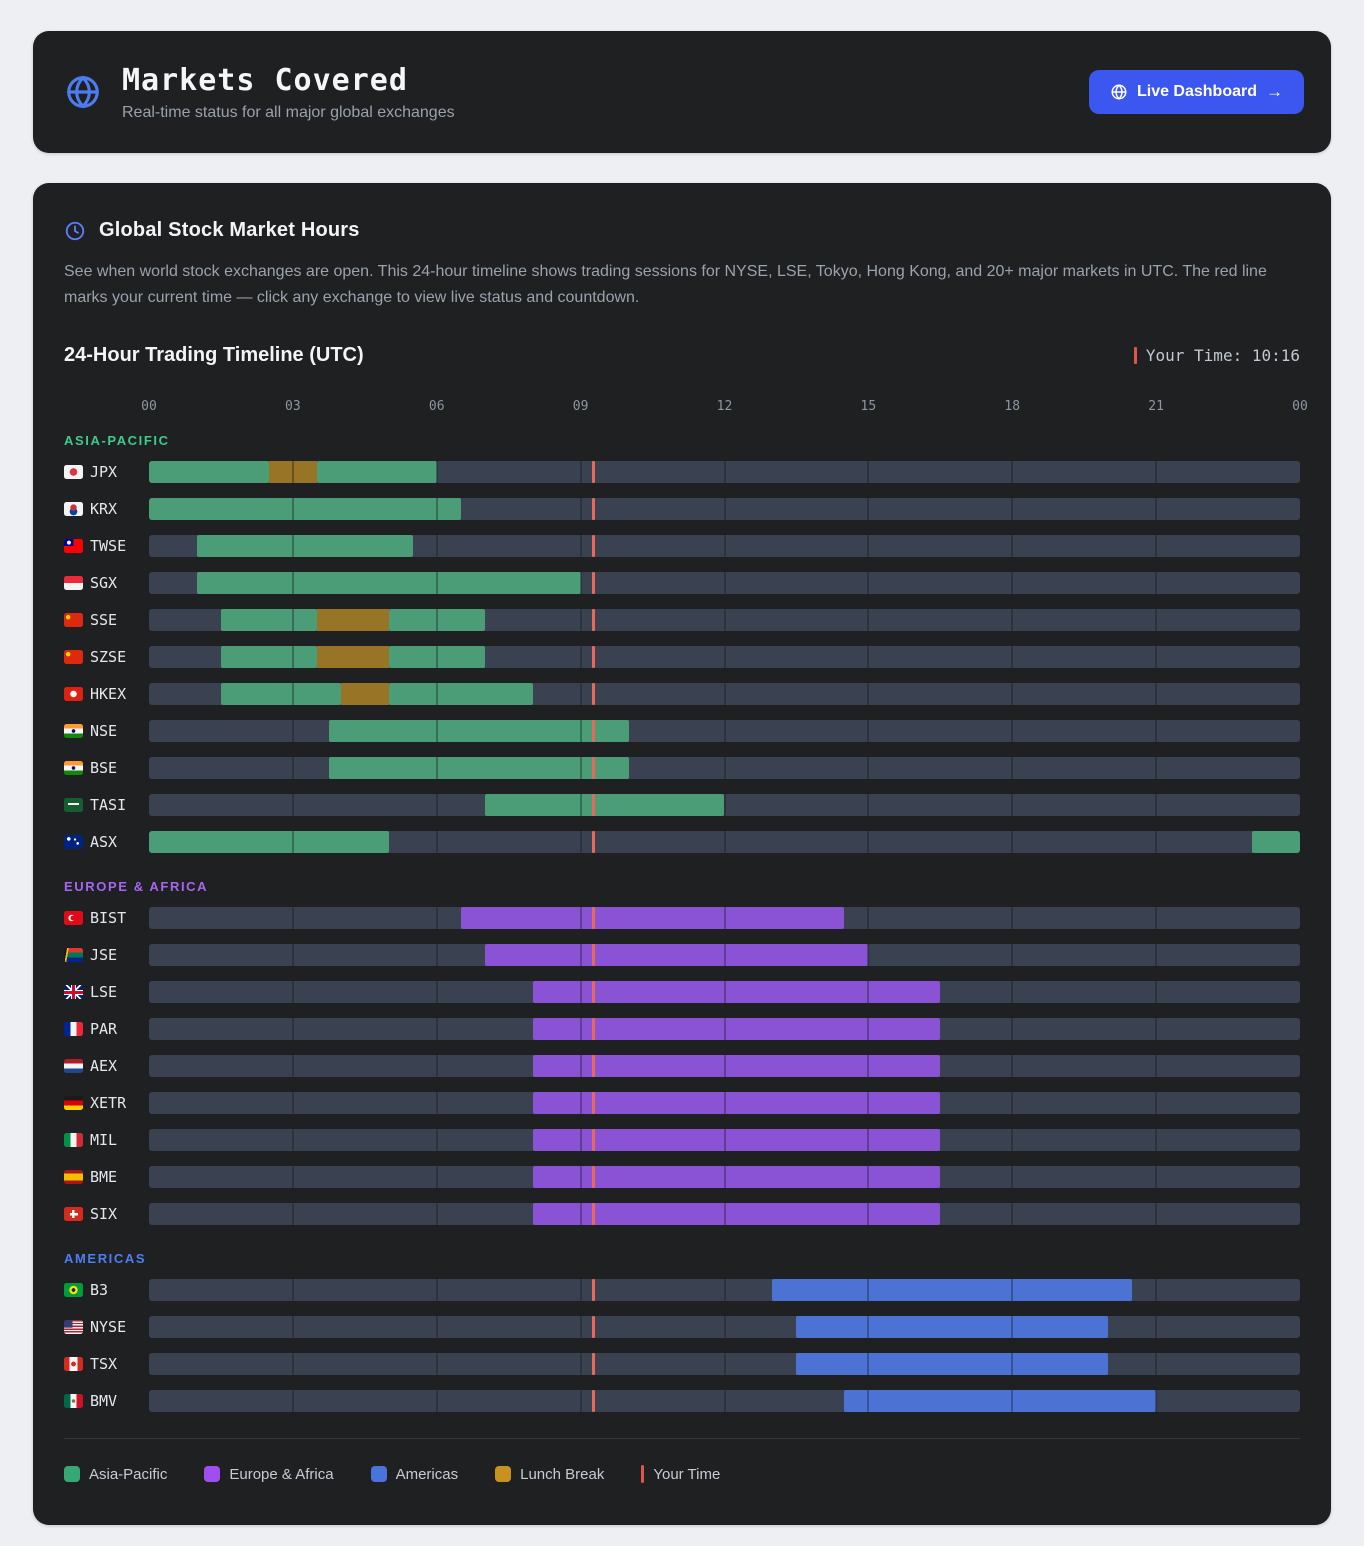  What do you see at coordinates (682, 694) in the screenshot?
I see `exchange-row-hkex: HKEX` at bounding box center [682, 694].